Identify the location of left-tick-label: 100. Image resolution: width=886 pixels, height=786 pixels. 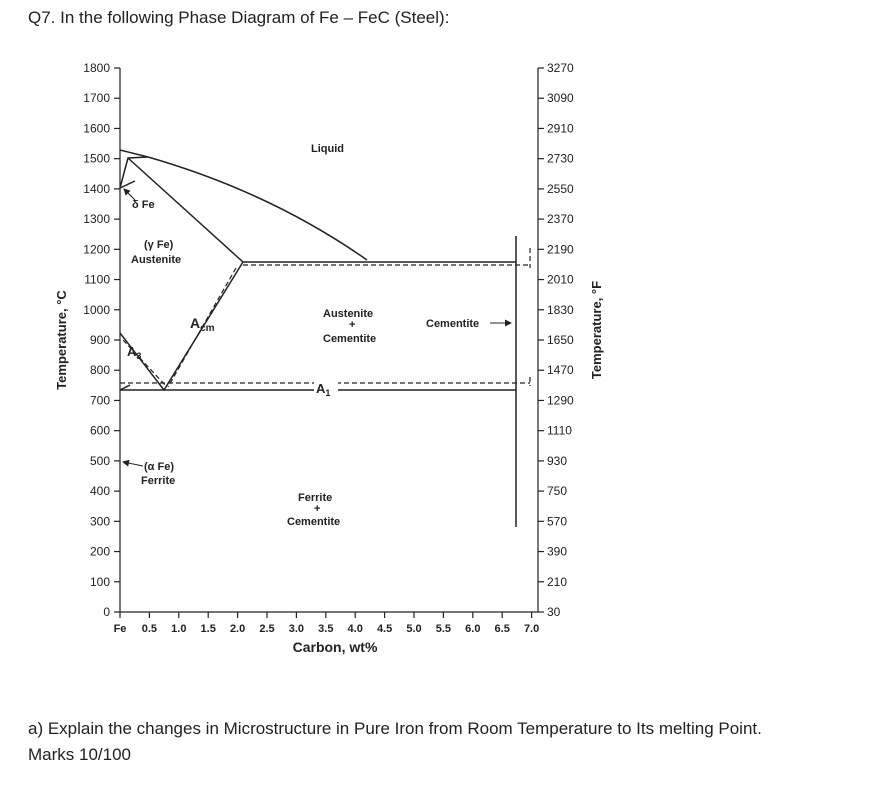
(100, 582).